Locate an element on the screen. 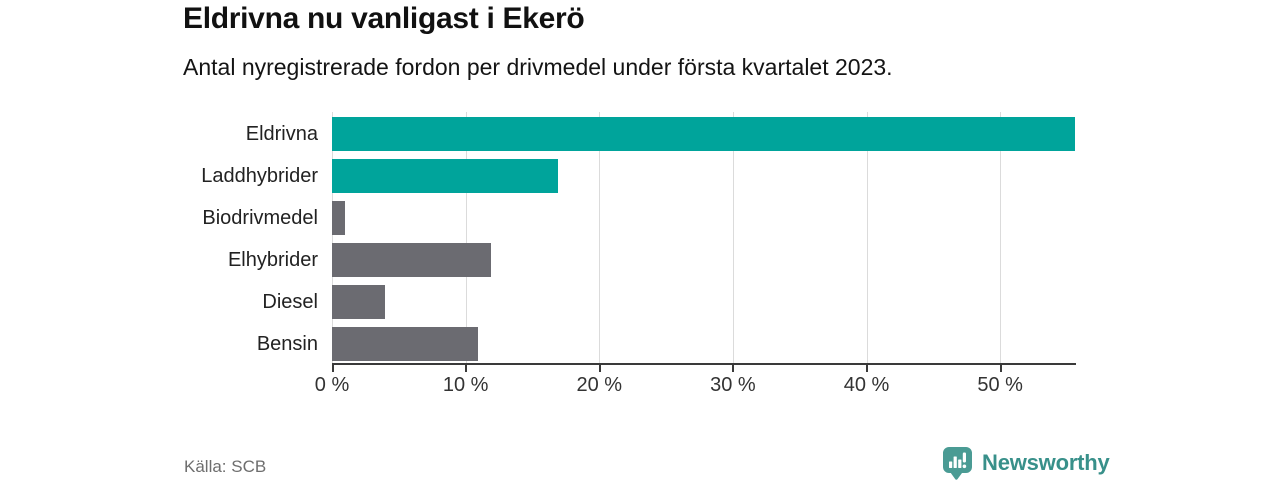  x-tick-label: 40 % is located at coordinates (866, 385).